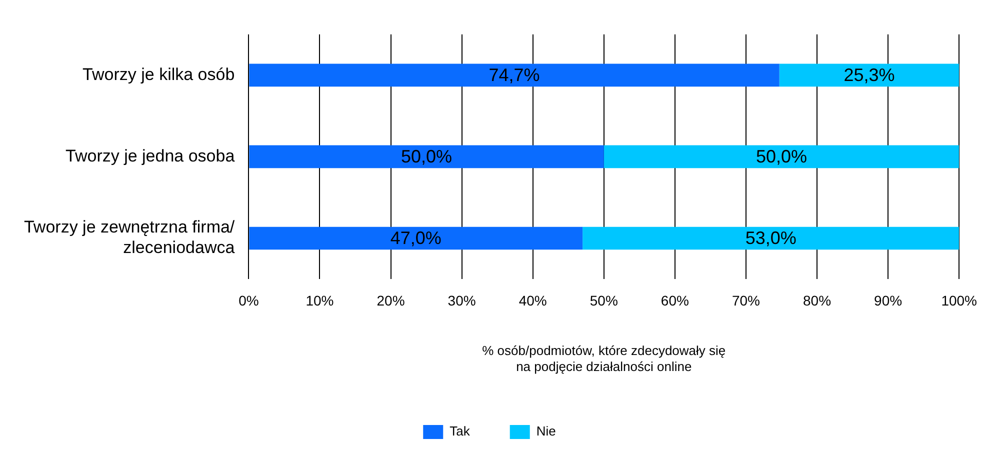  I want to click on data-label: 47,0%, so click(416, 238).